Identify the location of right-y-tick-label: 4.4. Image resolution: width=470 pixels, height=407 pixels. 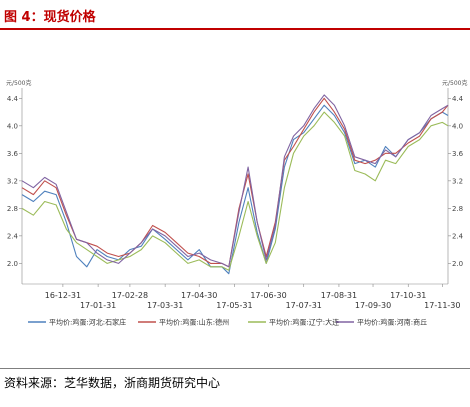
(458, 99).